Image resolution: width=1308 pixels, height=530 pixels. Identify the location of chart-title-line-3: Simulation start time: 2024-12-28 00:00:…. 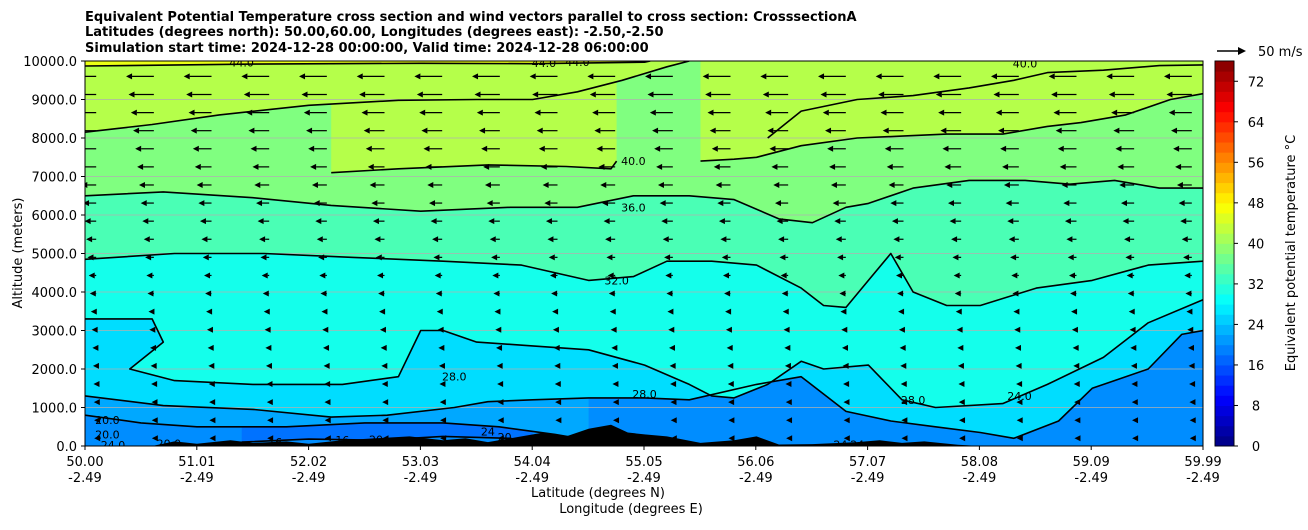
(367, 48).